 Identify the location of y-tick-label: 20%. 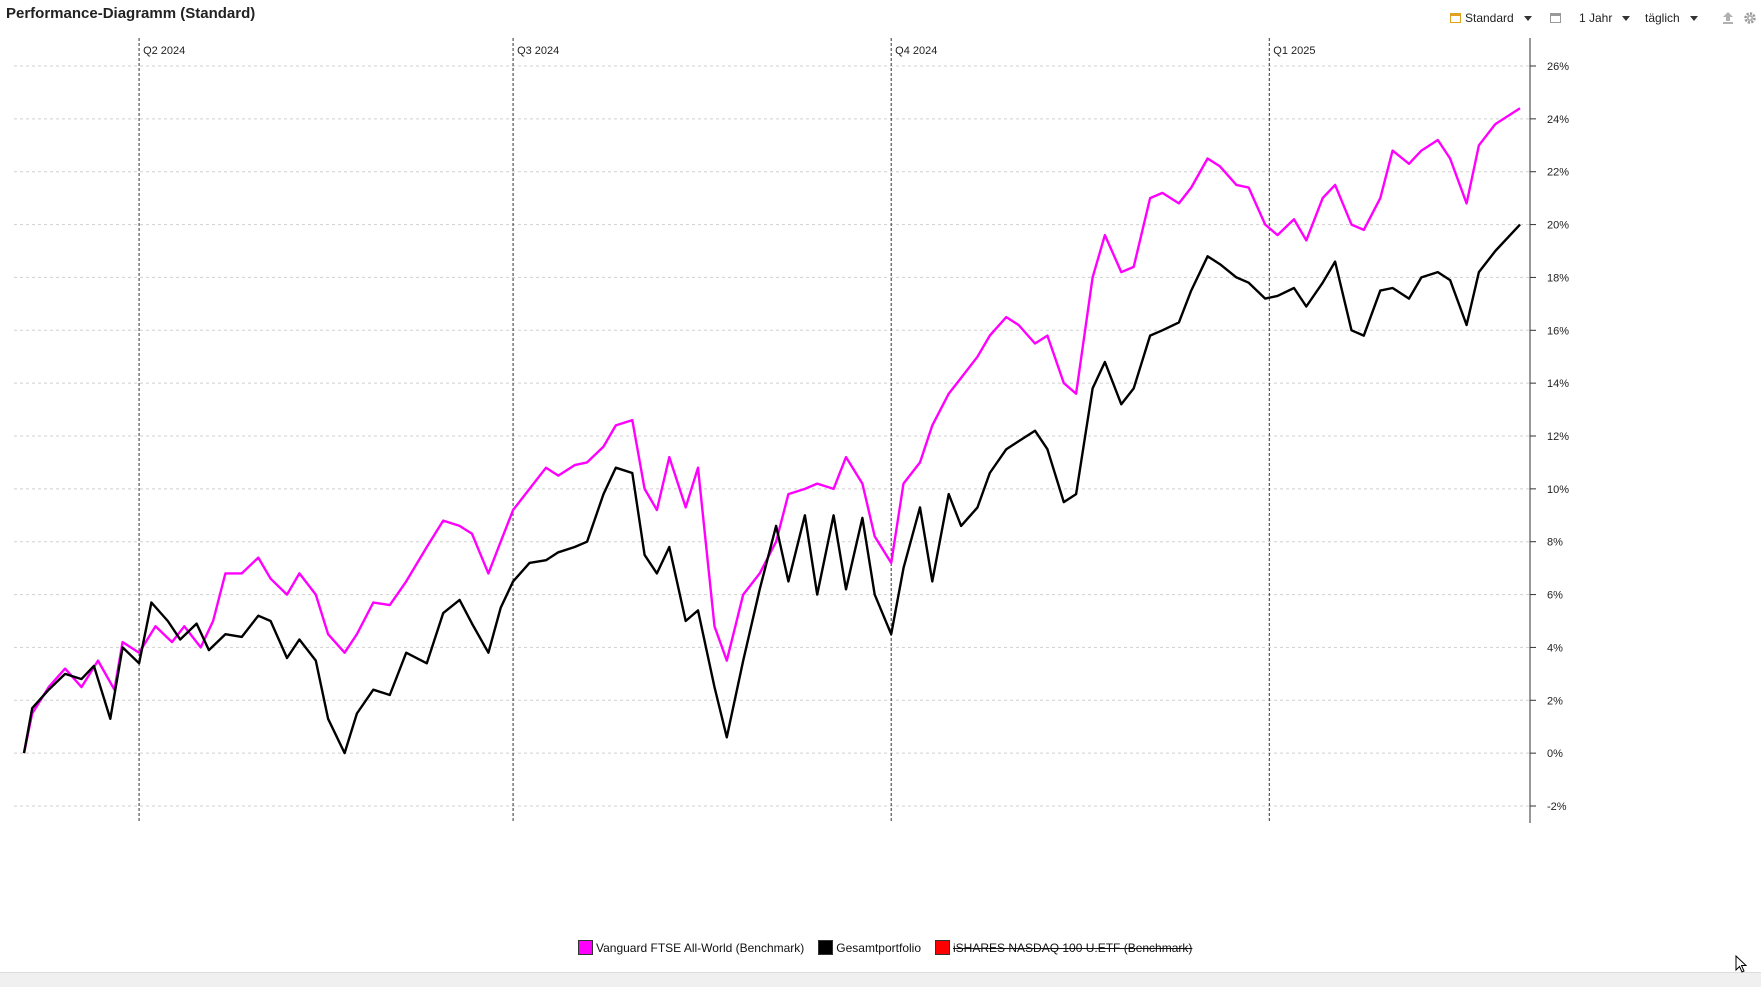
(1558, 226).